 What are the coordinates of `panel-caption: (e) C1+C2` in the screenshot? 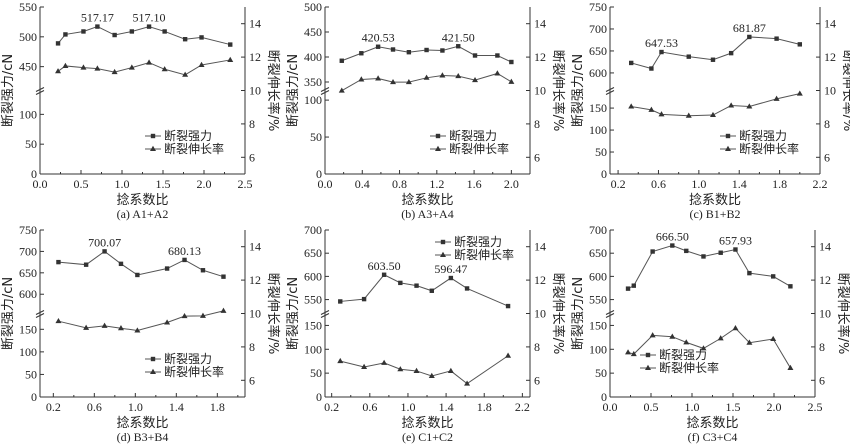 It's located at (427, 437).